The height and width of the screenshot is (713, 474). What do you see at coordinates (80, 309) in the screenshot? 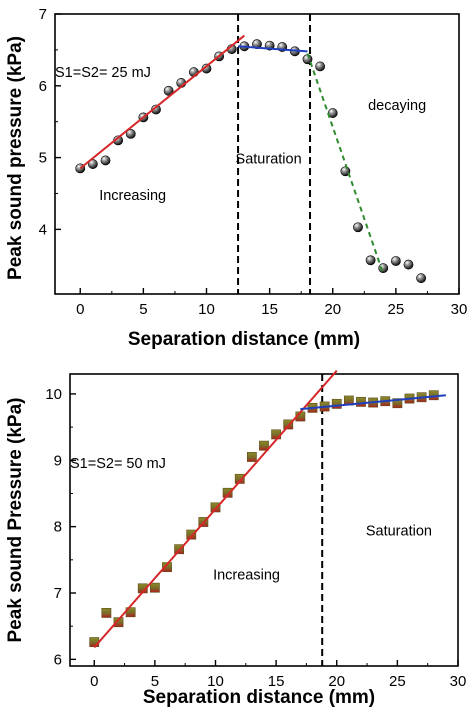
I see `chart-top-xtick-label: 0` at bounding box center [80, 309].